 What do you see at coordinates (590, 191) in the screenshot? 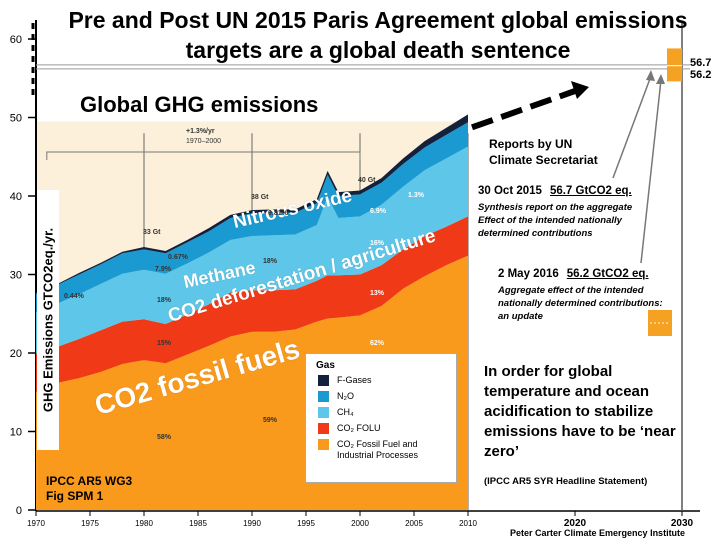
I see `report-1-value: 56.7 GtCO2 eq.` at bounding box center [590, 191].